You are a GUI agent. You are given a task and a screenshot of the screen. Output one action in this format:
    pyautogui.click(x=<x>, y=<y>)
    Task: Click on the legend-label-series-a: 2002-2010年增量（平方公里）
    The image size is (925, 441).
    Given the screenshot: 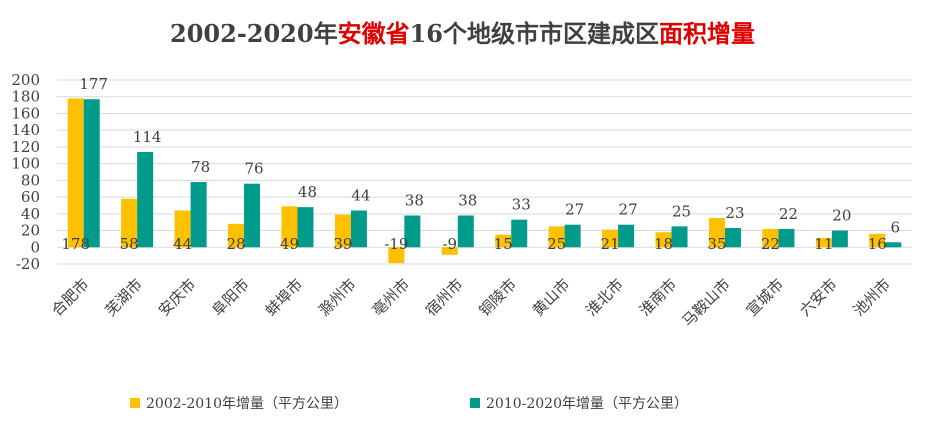 What is the action you would take?
    pyautogui.click(x=247, y=404)
    